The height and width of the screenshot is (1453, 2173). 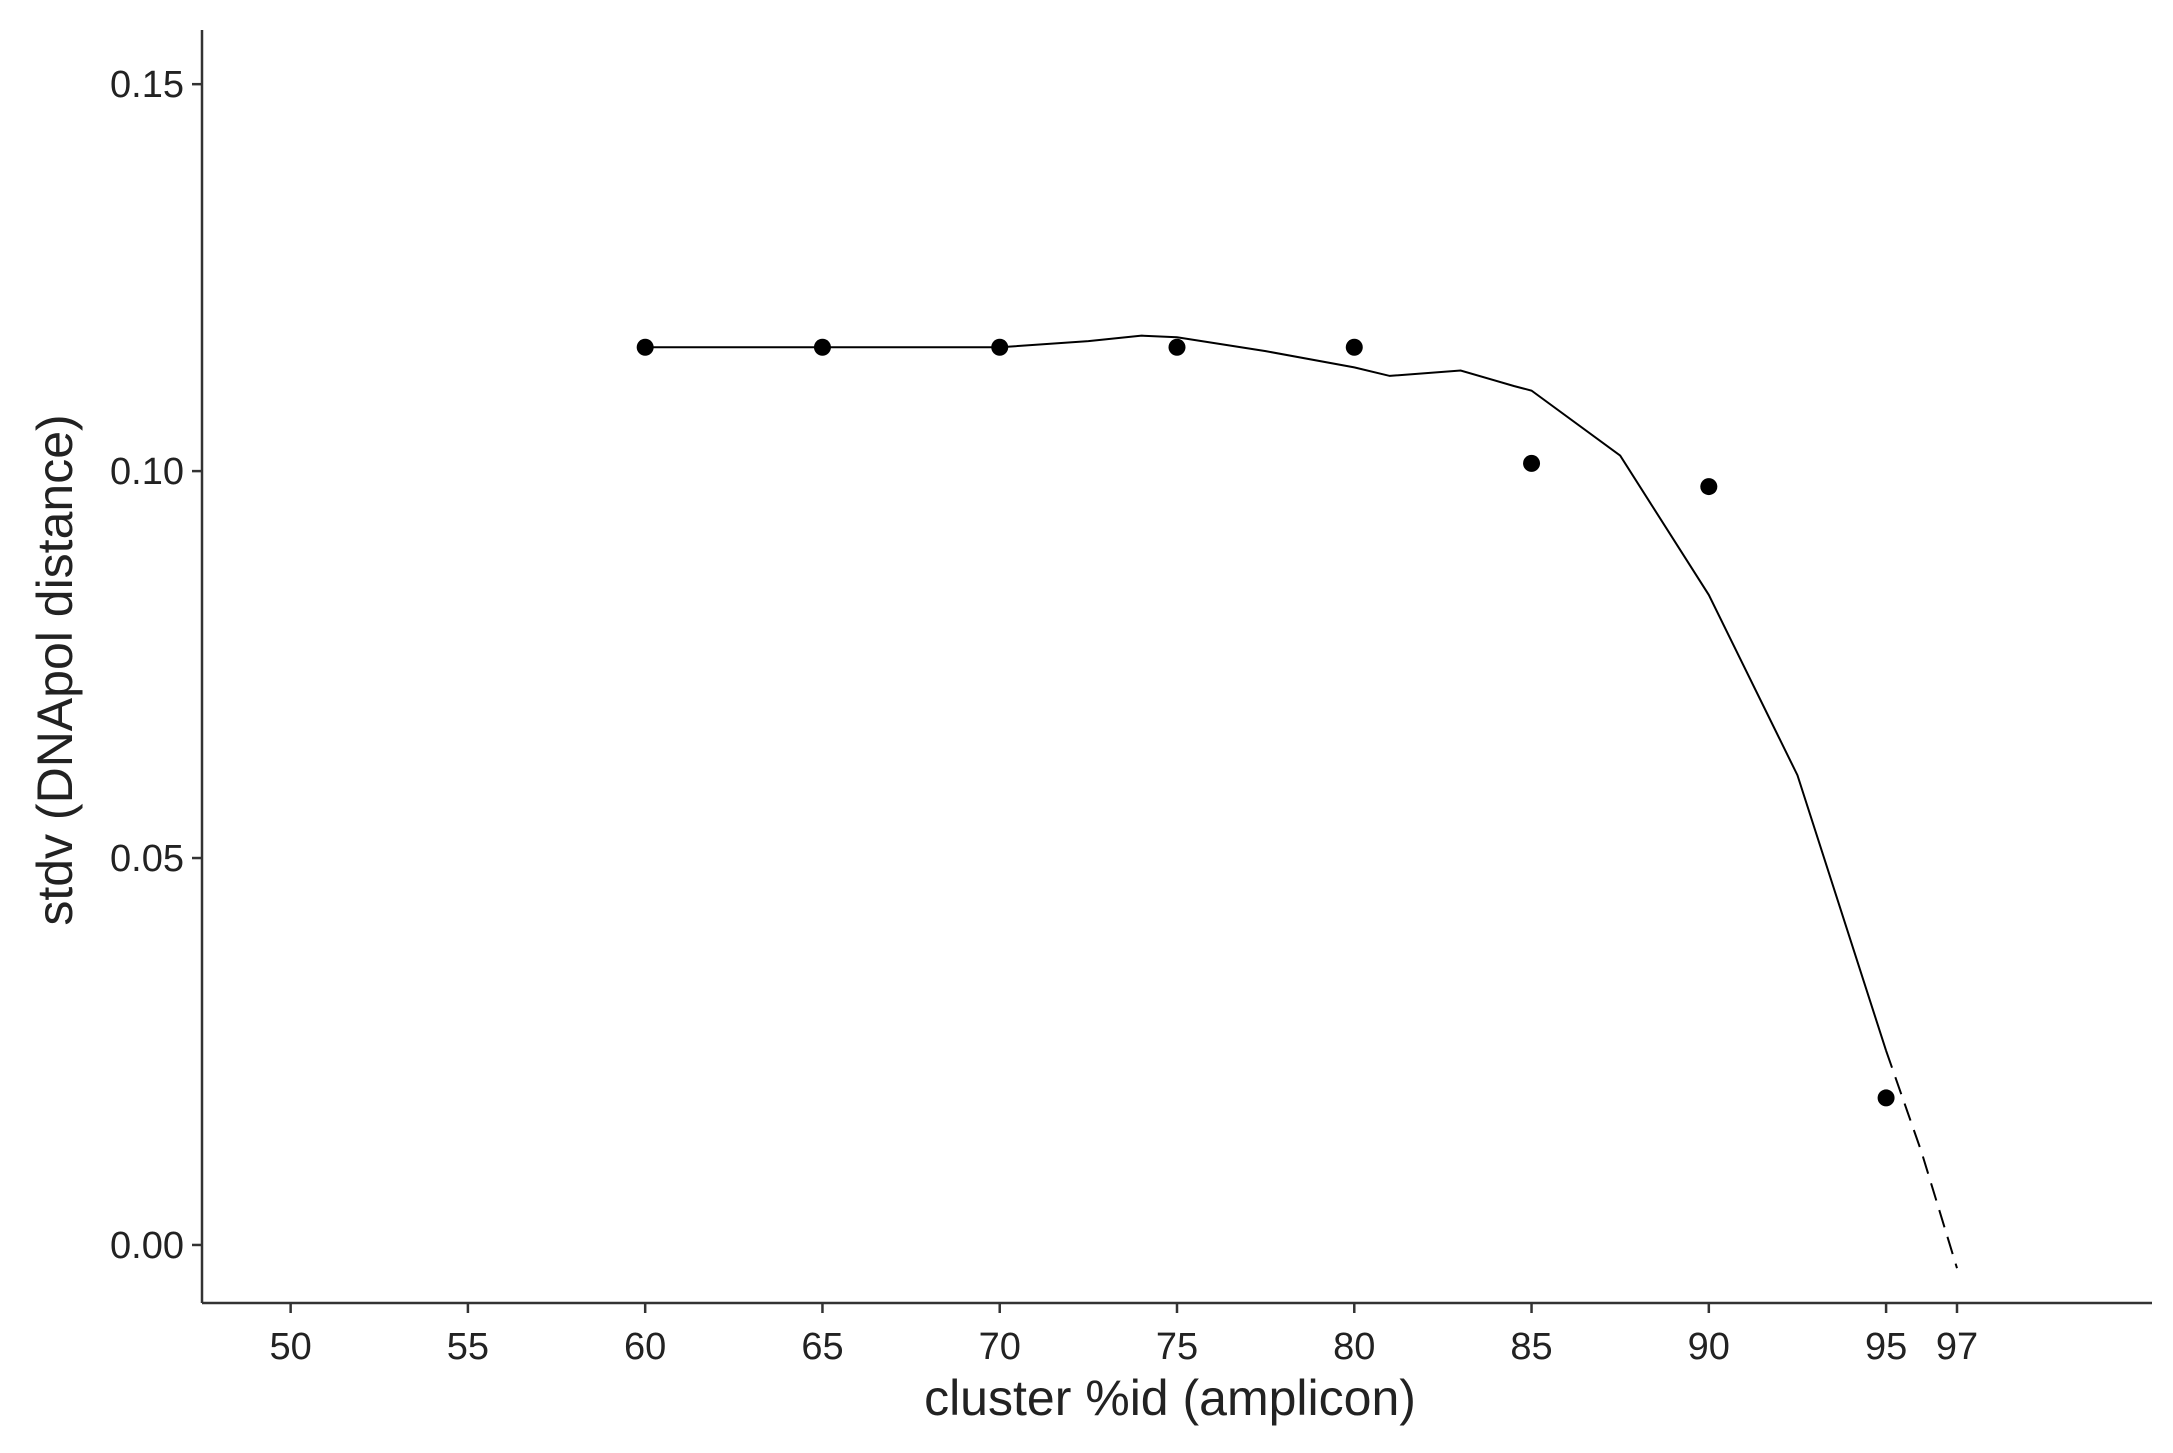 What do you see at coordinates (147, 1246) in the screenshot?
I see `y-tick-label: 0.00` at bounding box center [147, 1246].